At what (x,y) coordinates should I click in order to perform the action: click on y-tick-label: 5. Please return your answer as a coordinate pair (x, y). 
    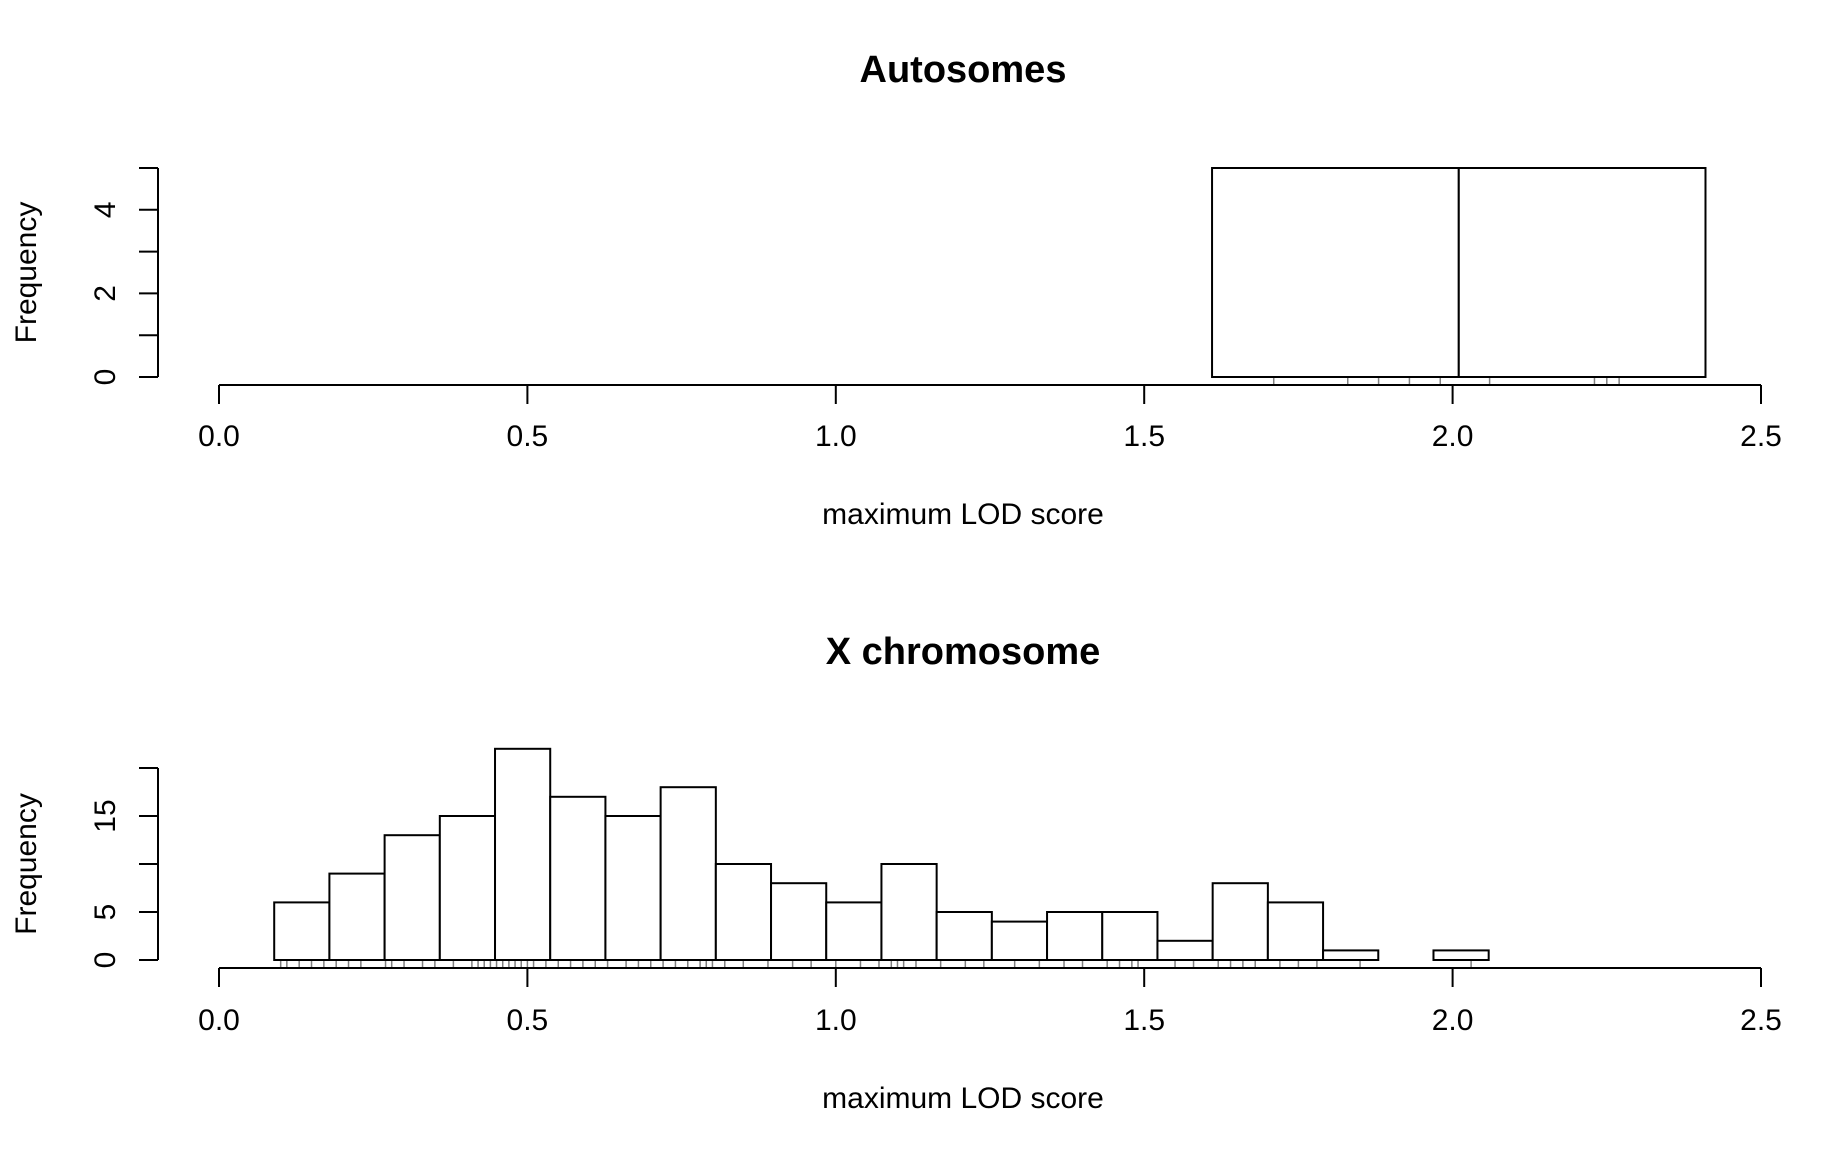
    Looking at the image, I should click on (105, 912).